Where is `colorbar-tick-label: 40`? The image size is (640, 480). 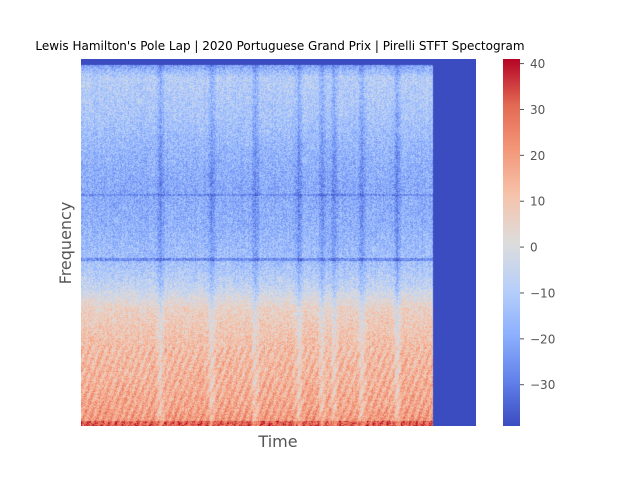 colorbar-tick-label: 40 is located at coordinates (537, 64).